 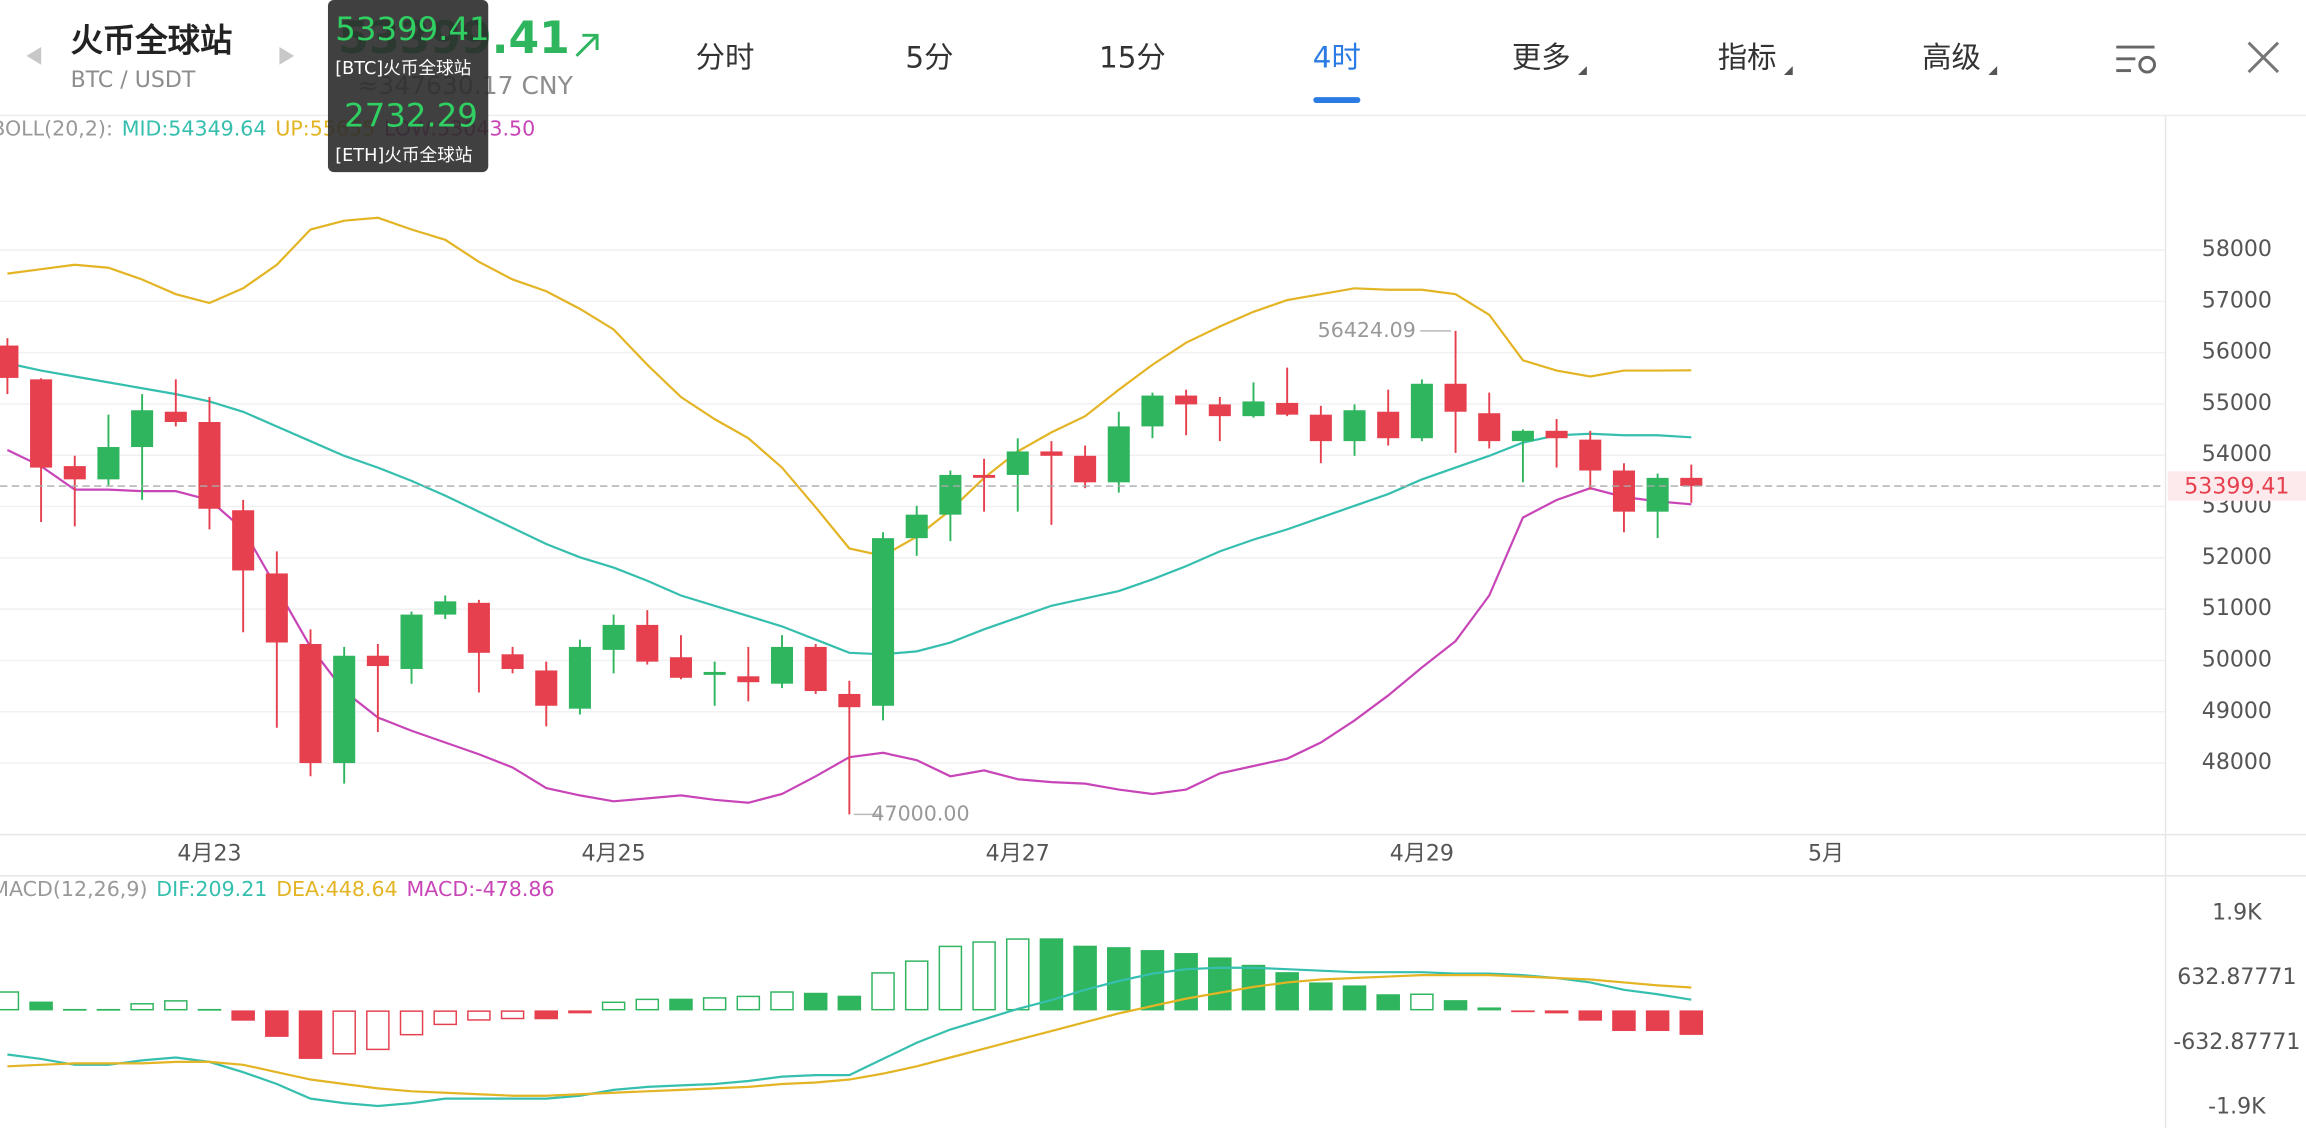 What do you see at coordinates (849, 1037) in the screenshot?
I see `indicator-line` at bounding box center [849, 1037].